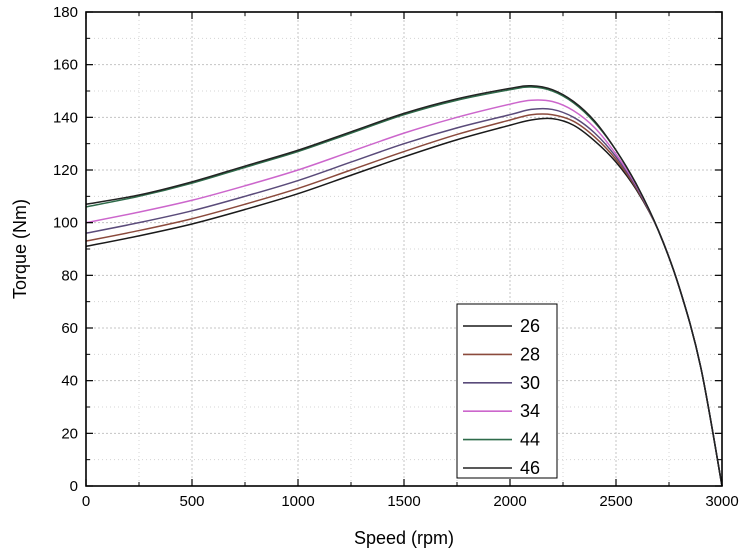 This screenshot has height=552, width=748. I want to click on x-tick-label: 3000, so click(721, 501).